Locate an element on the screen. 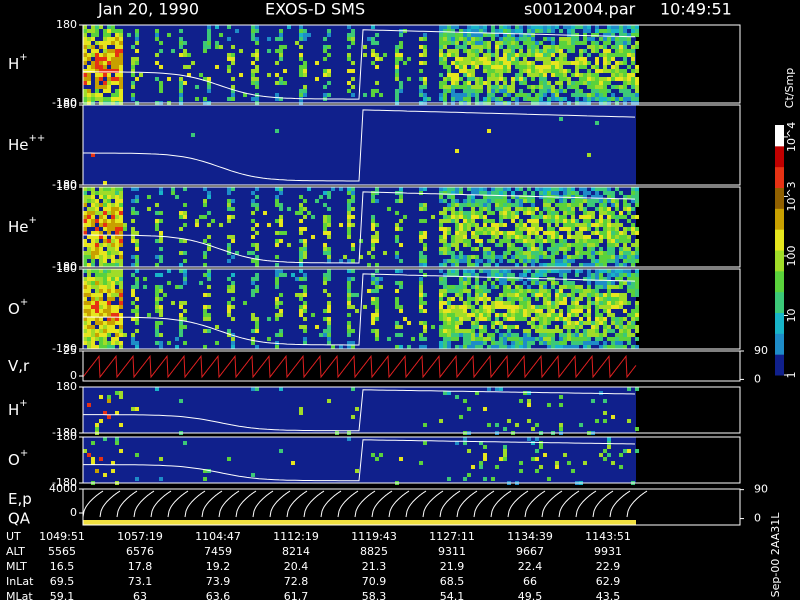 This screenshot has width=800, height=600. row-value: 1112:19 is located at coordinates (296, 536).